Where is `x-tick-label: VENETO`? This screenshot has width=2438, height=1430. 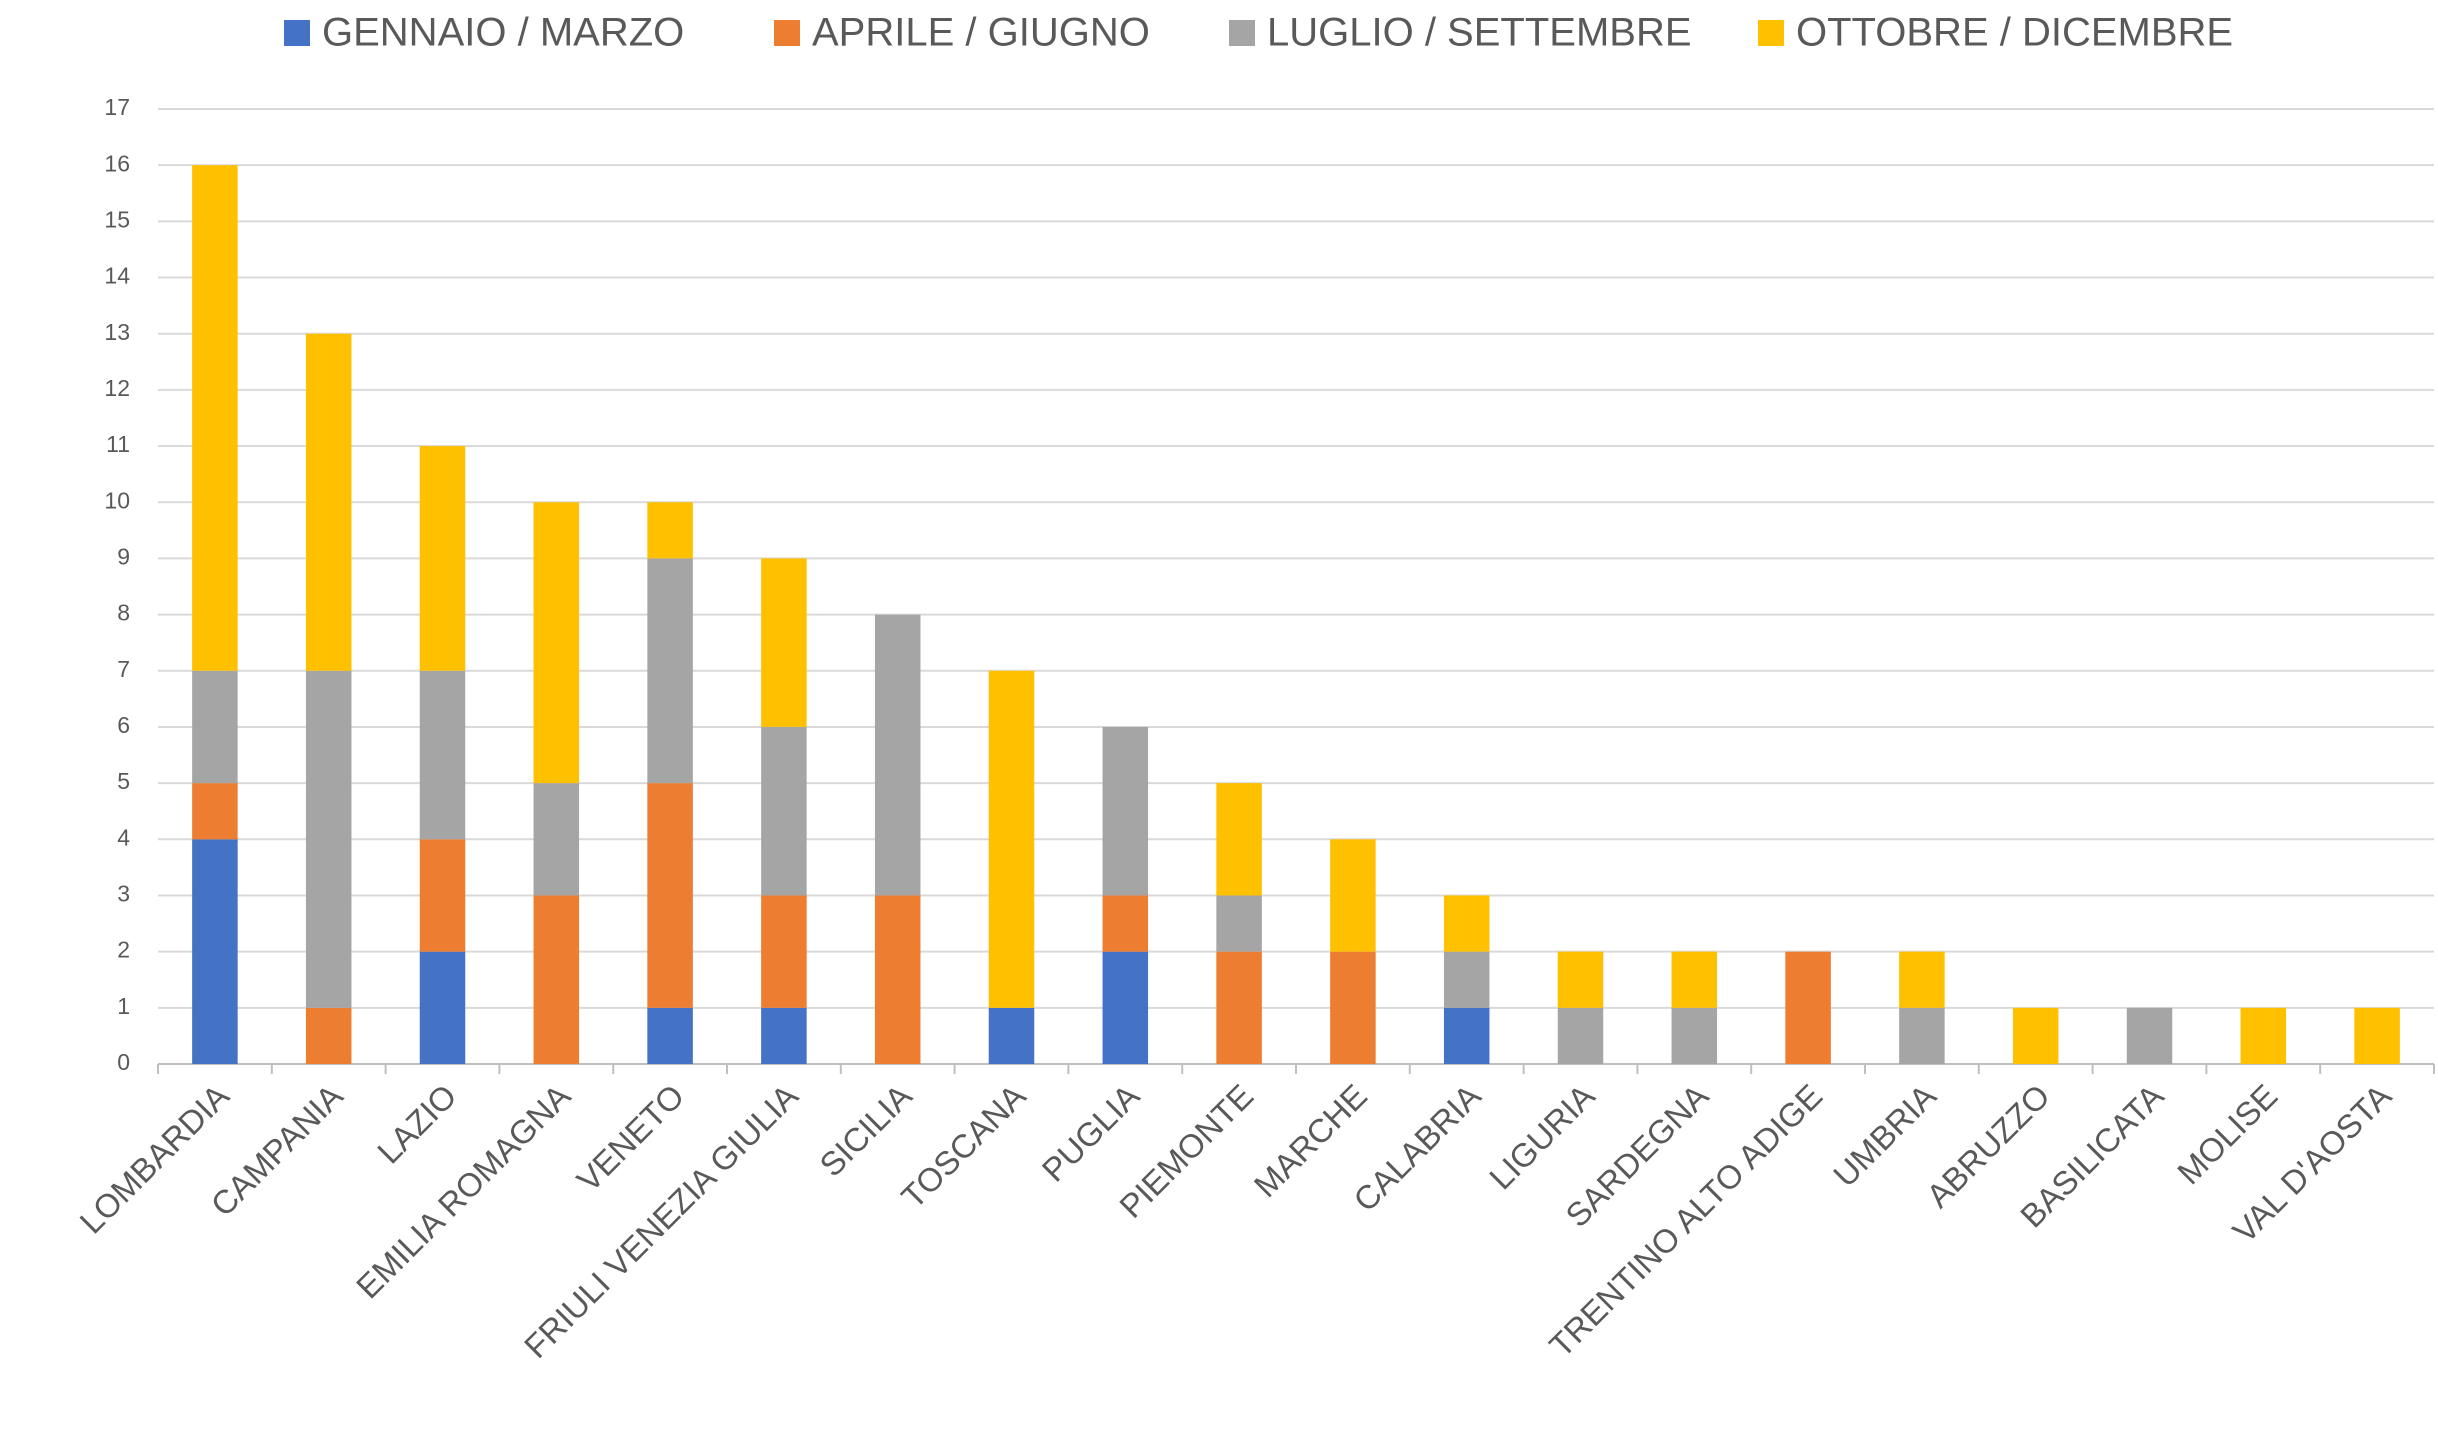
x-tick-label: VENETO is located at coordinates (631, 1138).